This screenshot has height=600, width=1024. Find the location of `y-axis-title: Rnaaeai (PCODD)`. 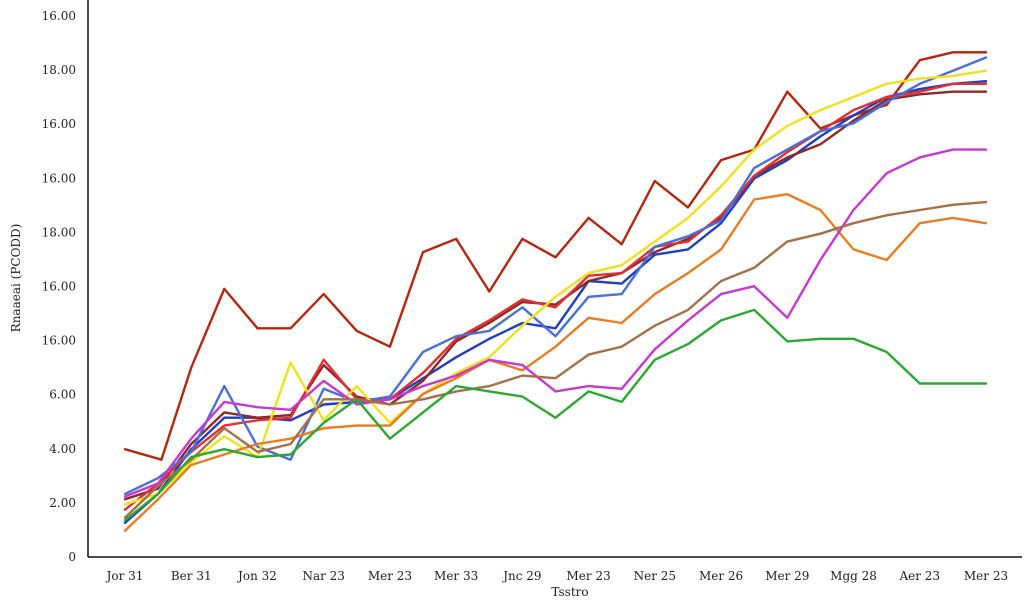

y-axis-title: Rnaaeai (PCODD) is located at coordinates (16, 278).